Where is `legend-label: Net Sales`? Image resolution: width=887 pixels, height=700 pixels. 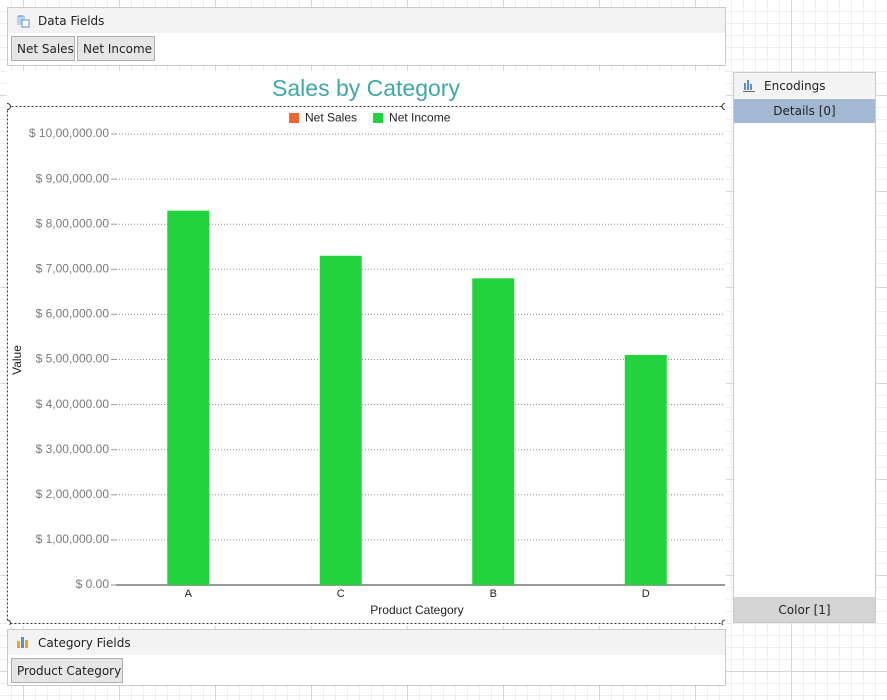
legend-label: Net Sales is located at coordinates (331, 118).